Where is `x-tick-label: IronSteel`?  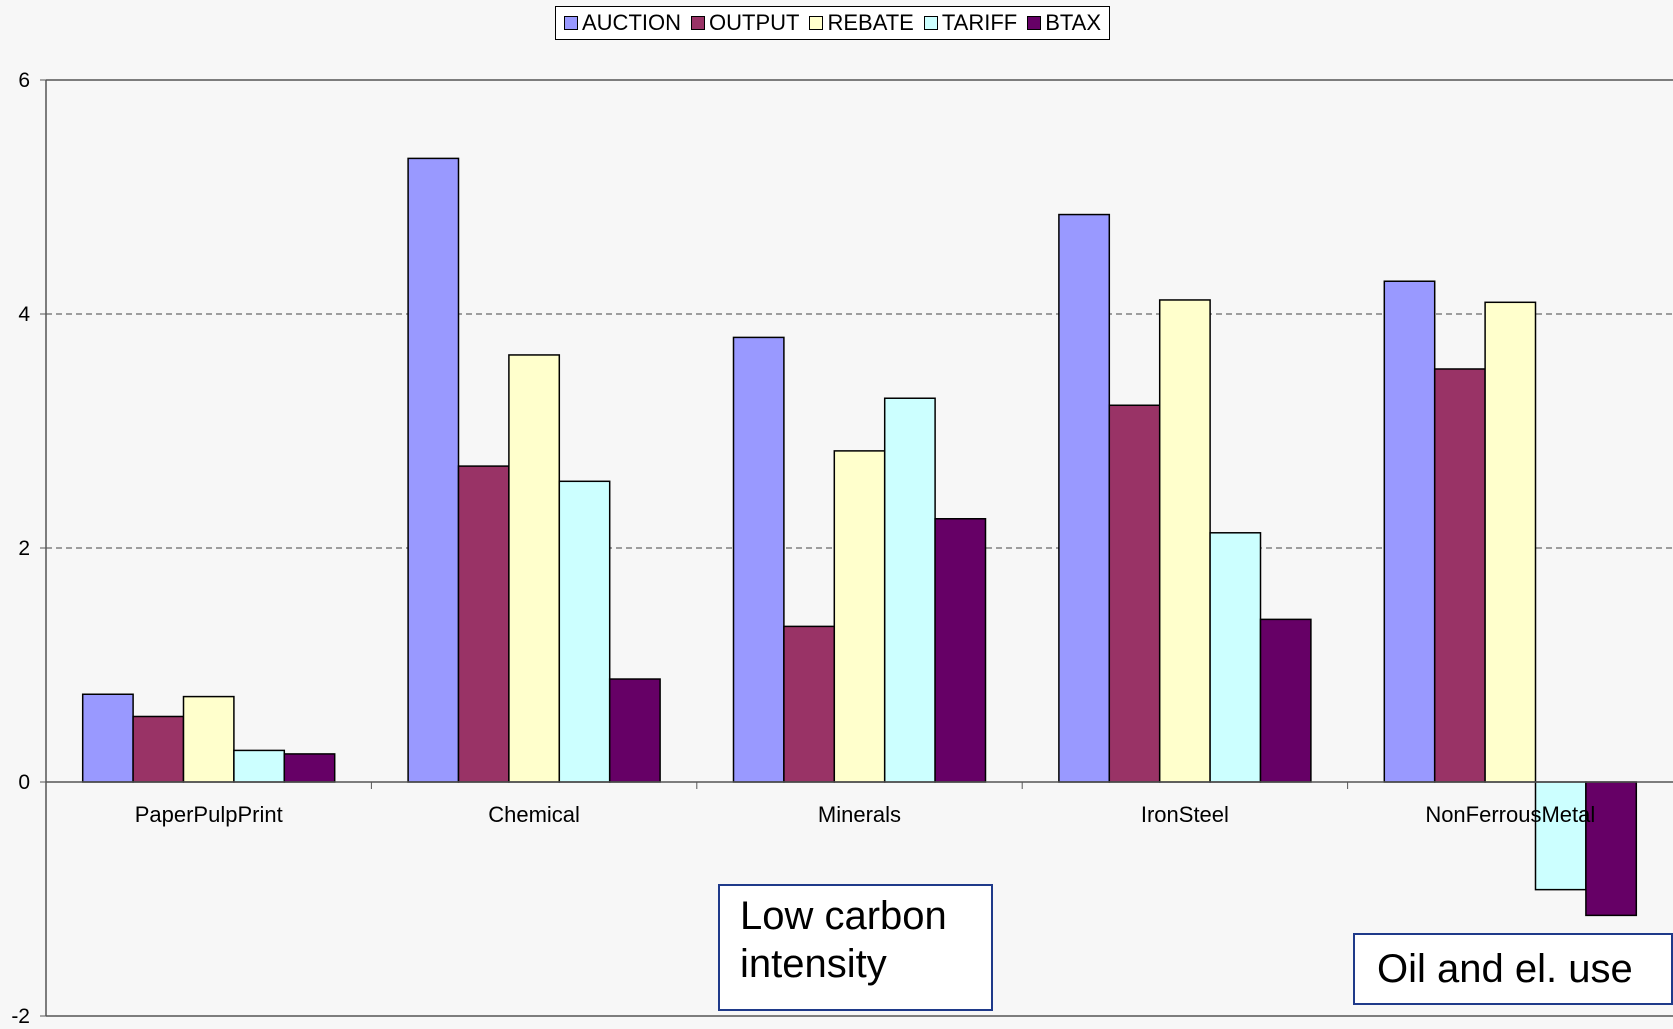 x-tick-label: IronSteel is located at coordinates (1185, 814).